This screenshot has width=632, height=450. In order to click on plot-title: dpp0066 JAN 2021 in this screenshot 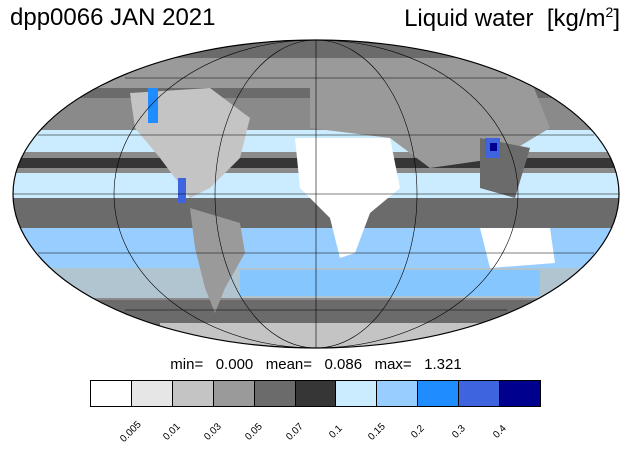, I will do `click(113, 17)`.